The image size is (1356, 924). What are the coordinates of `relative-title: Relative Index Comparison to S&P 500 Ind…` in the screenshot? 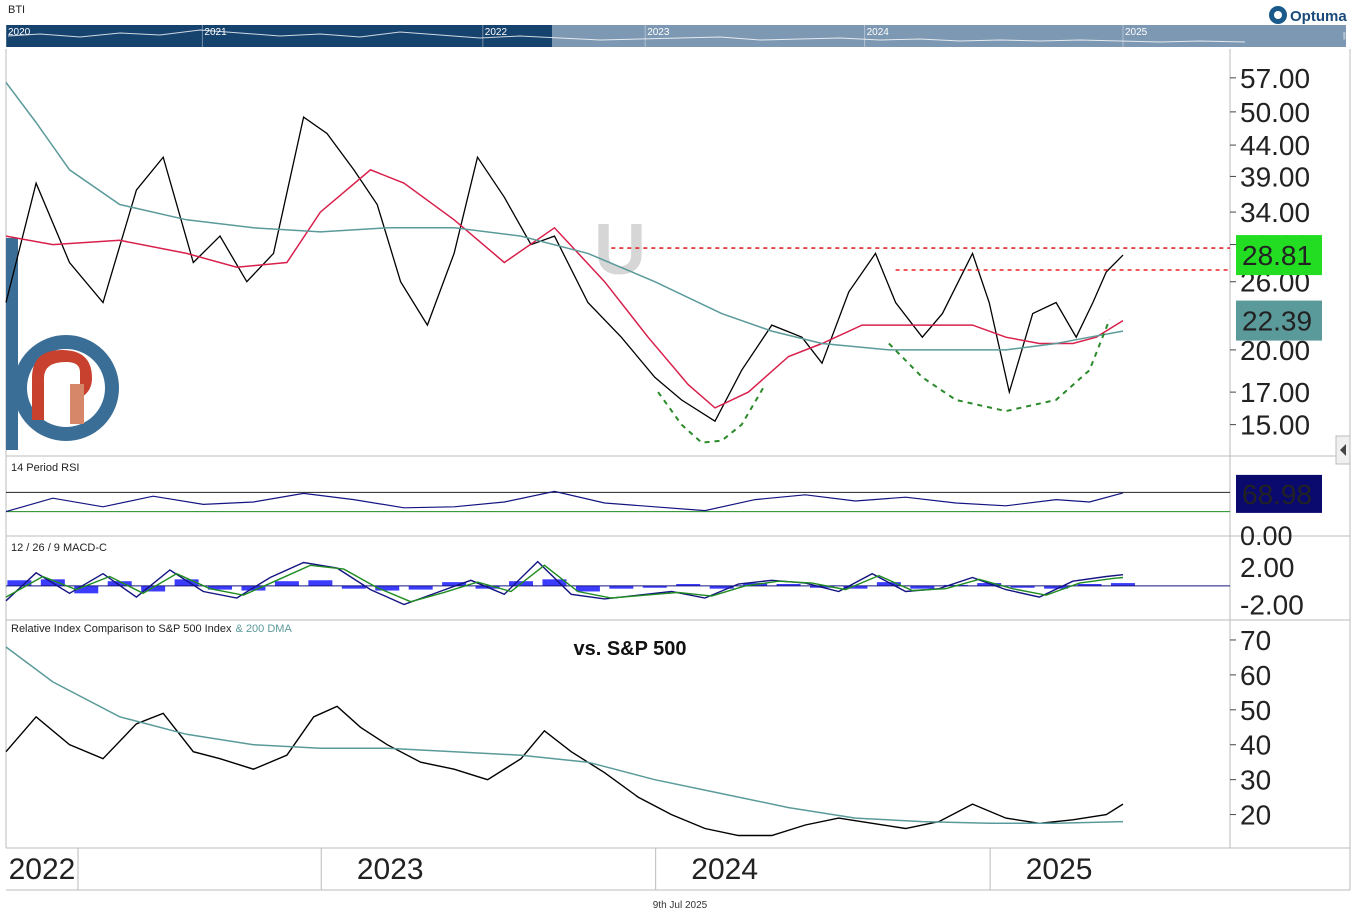 It's located at (151, 629).